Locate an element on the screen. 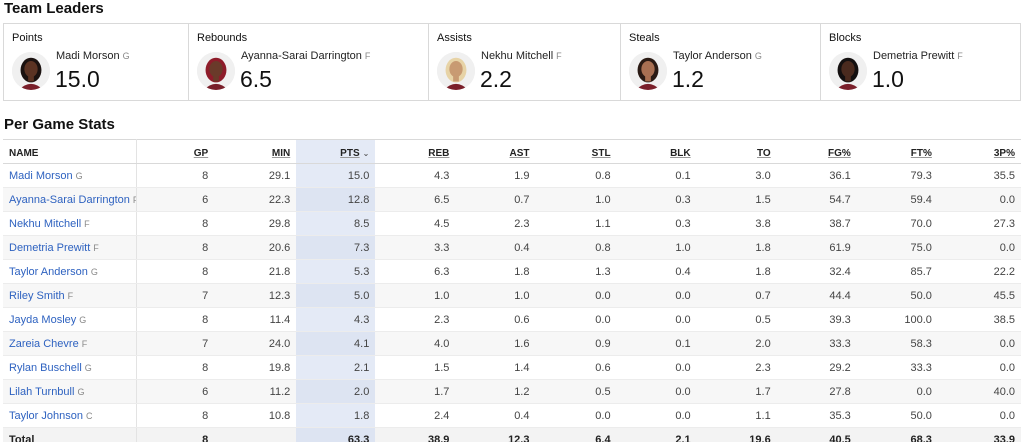 This screenshot has height=442, width=1024. player-name-cell: Demetria Prewitt F is located at coordinates (70, 247).